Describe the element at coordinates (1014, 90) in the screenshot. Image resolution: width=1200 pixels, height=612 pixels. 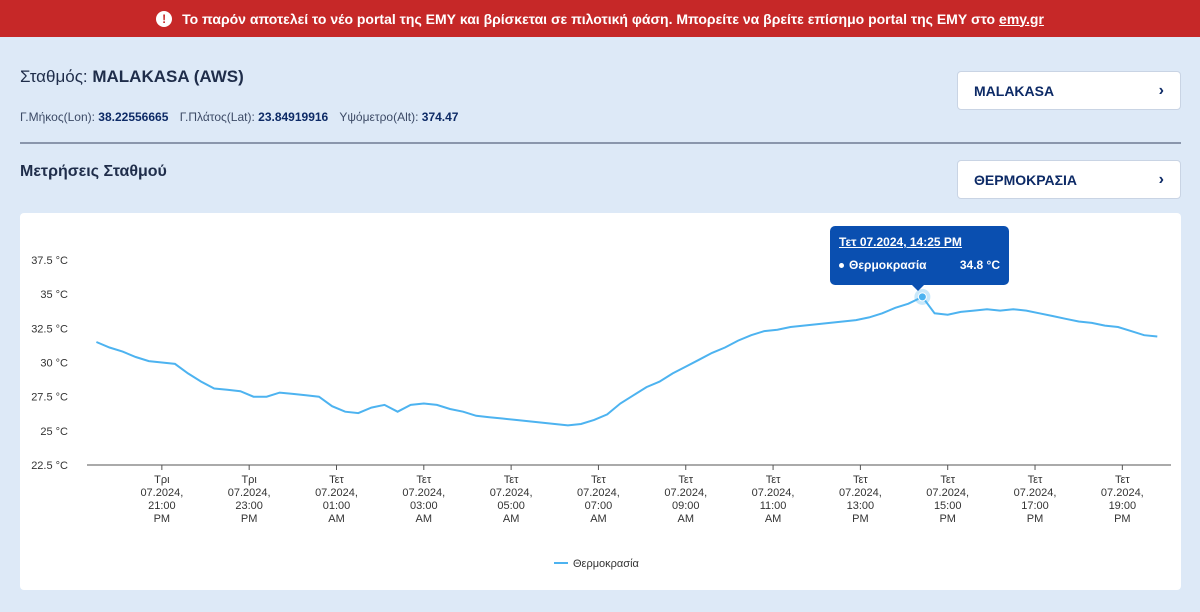
I see `station-select-value: MALAKASA` at that location.